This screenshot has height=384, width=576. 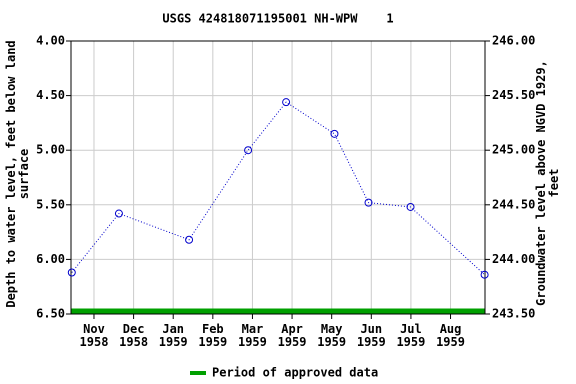 I want to click on y2-tick-label: 243.50, so click(x=513, y=314).